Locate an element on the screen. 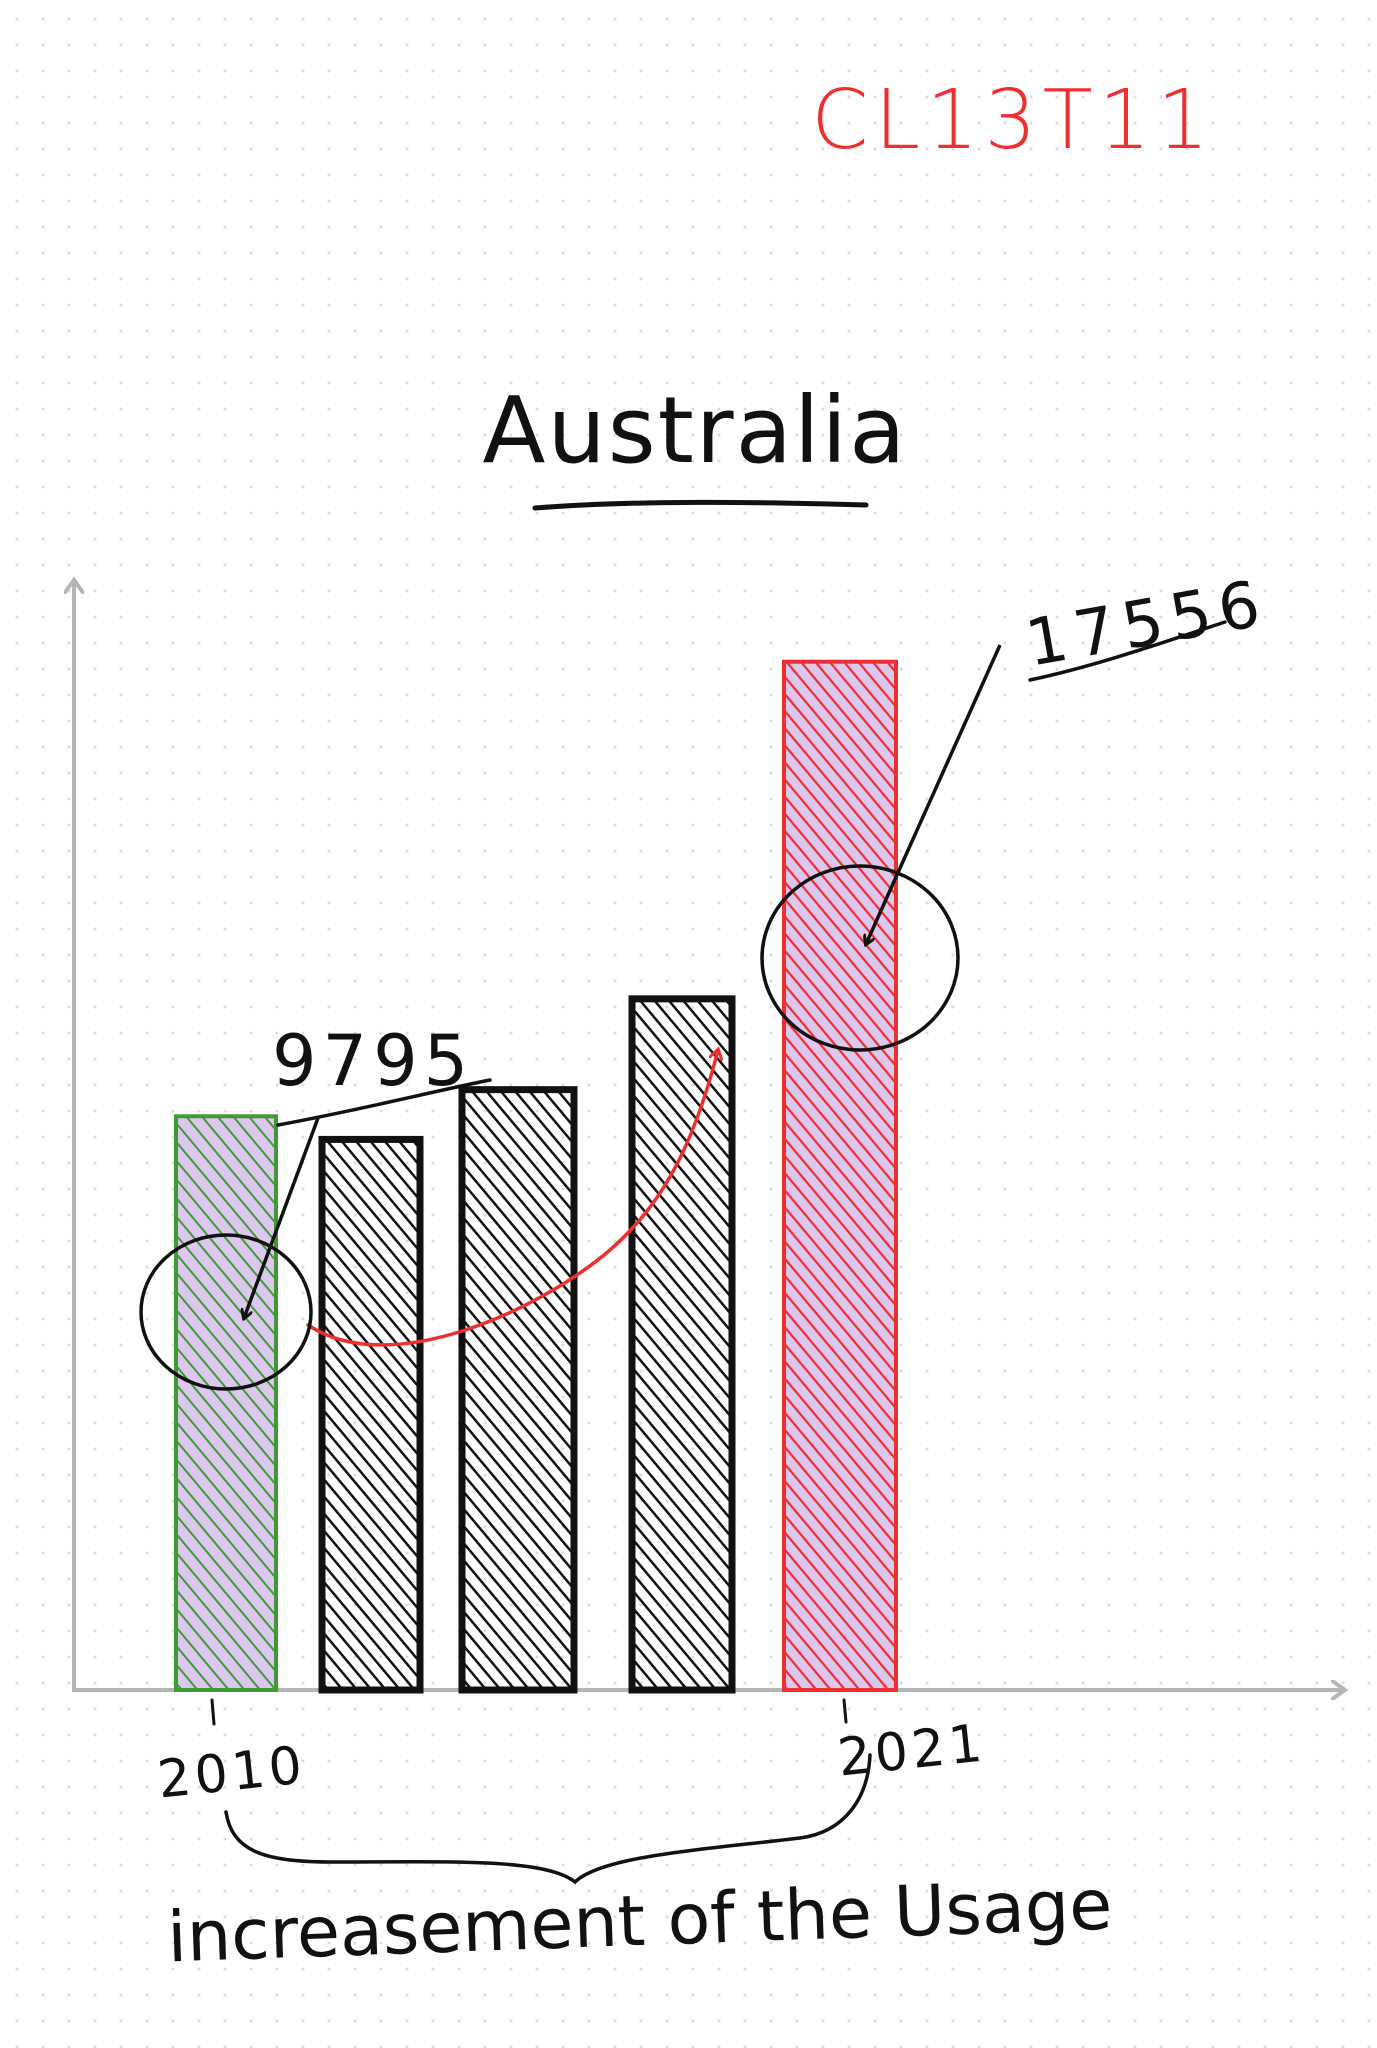 The image size is (1377, 2048). x-tick-label-2010: 2010 is located at coordinates (232, 1772).